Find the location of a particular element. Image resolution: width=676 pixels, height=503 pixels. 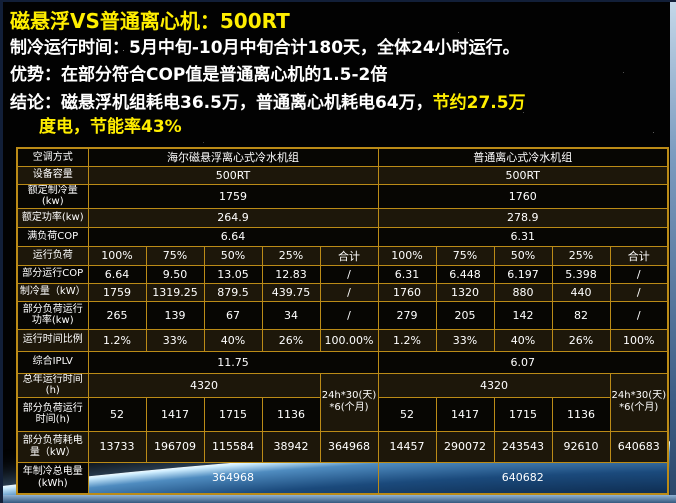

unit1-name-cell: 海尔磁悬浮离心式冷水机组 is located at coordinates (233, 157).